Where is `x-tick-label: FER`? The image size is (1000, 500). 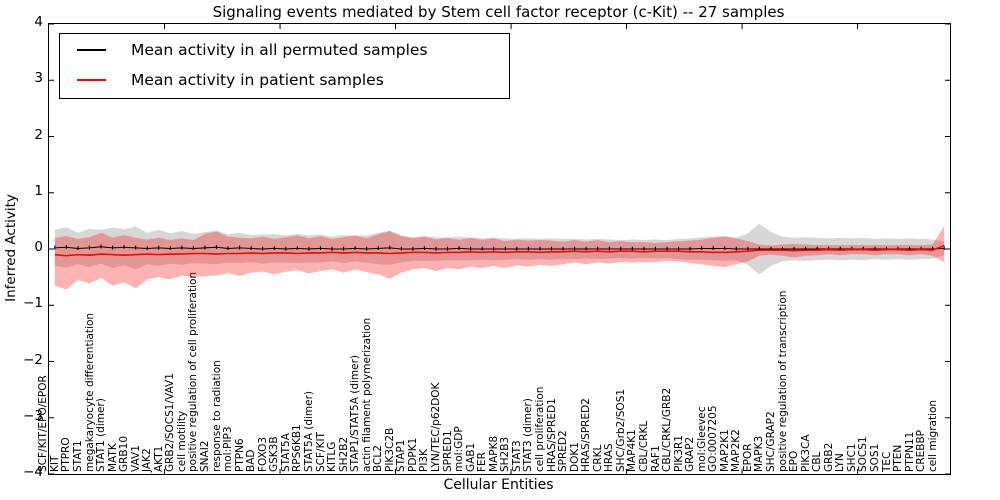
x-tick-label: FER is located at coordinates (482, 462).